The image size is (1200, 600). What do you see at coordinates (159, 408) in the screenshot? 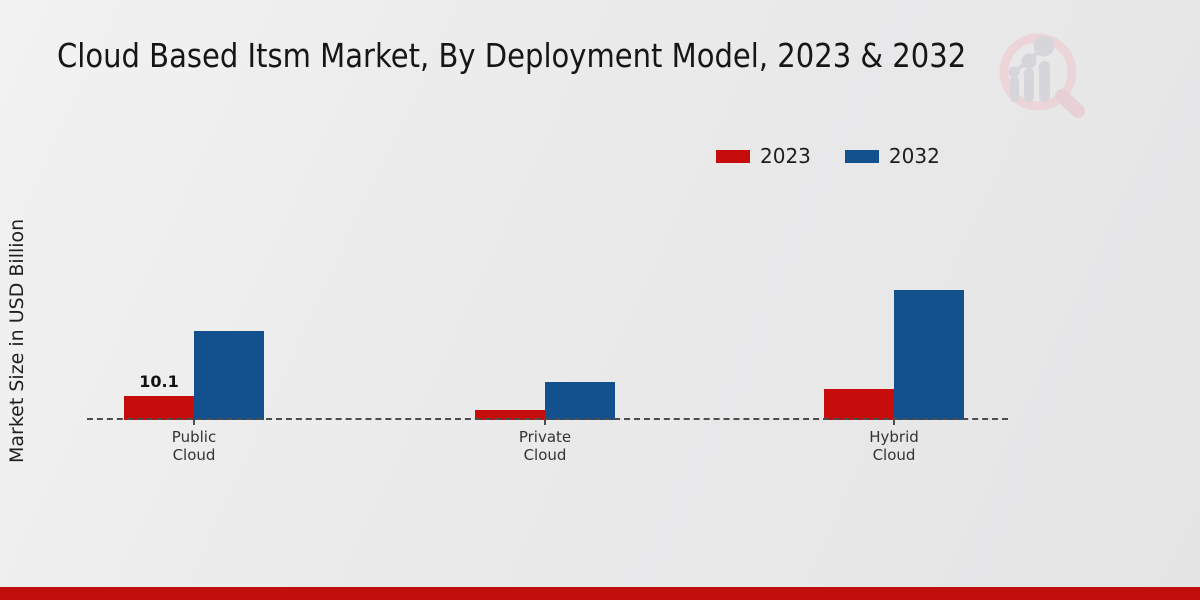
I see `bar-2023-public-cloud` at bounding box center [159, 408].